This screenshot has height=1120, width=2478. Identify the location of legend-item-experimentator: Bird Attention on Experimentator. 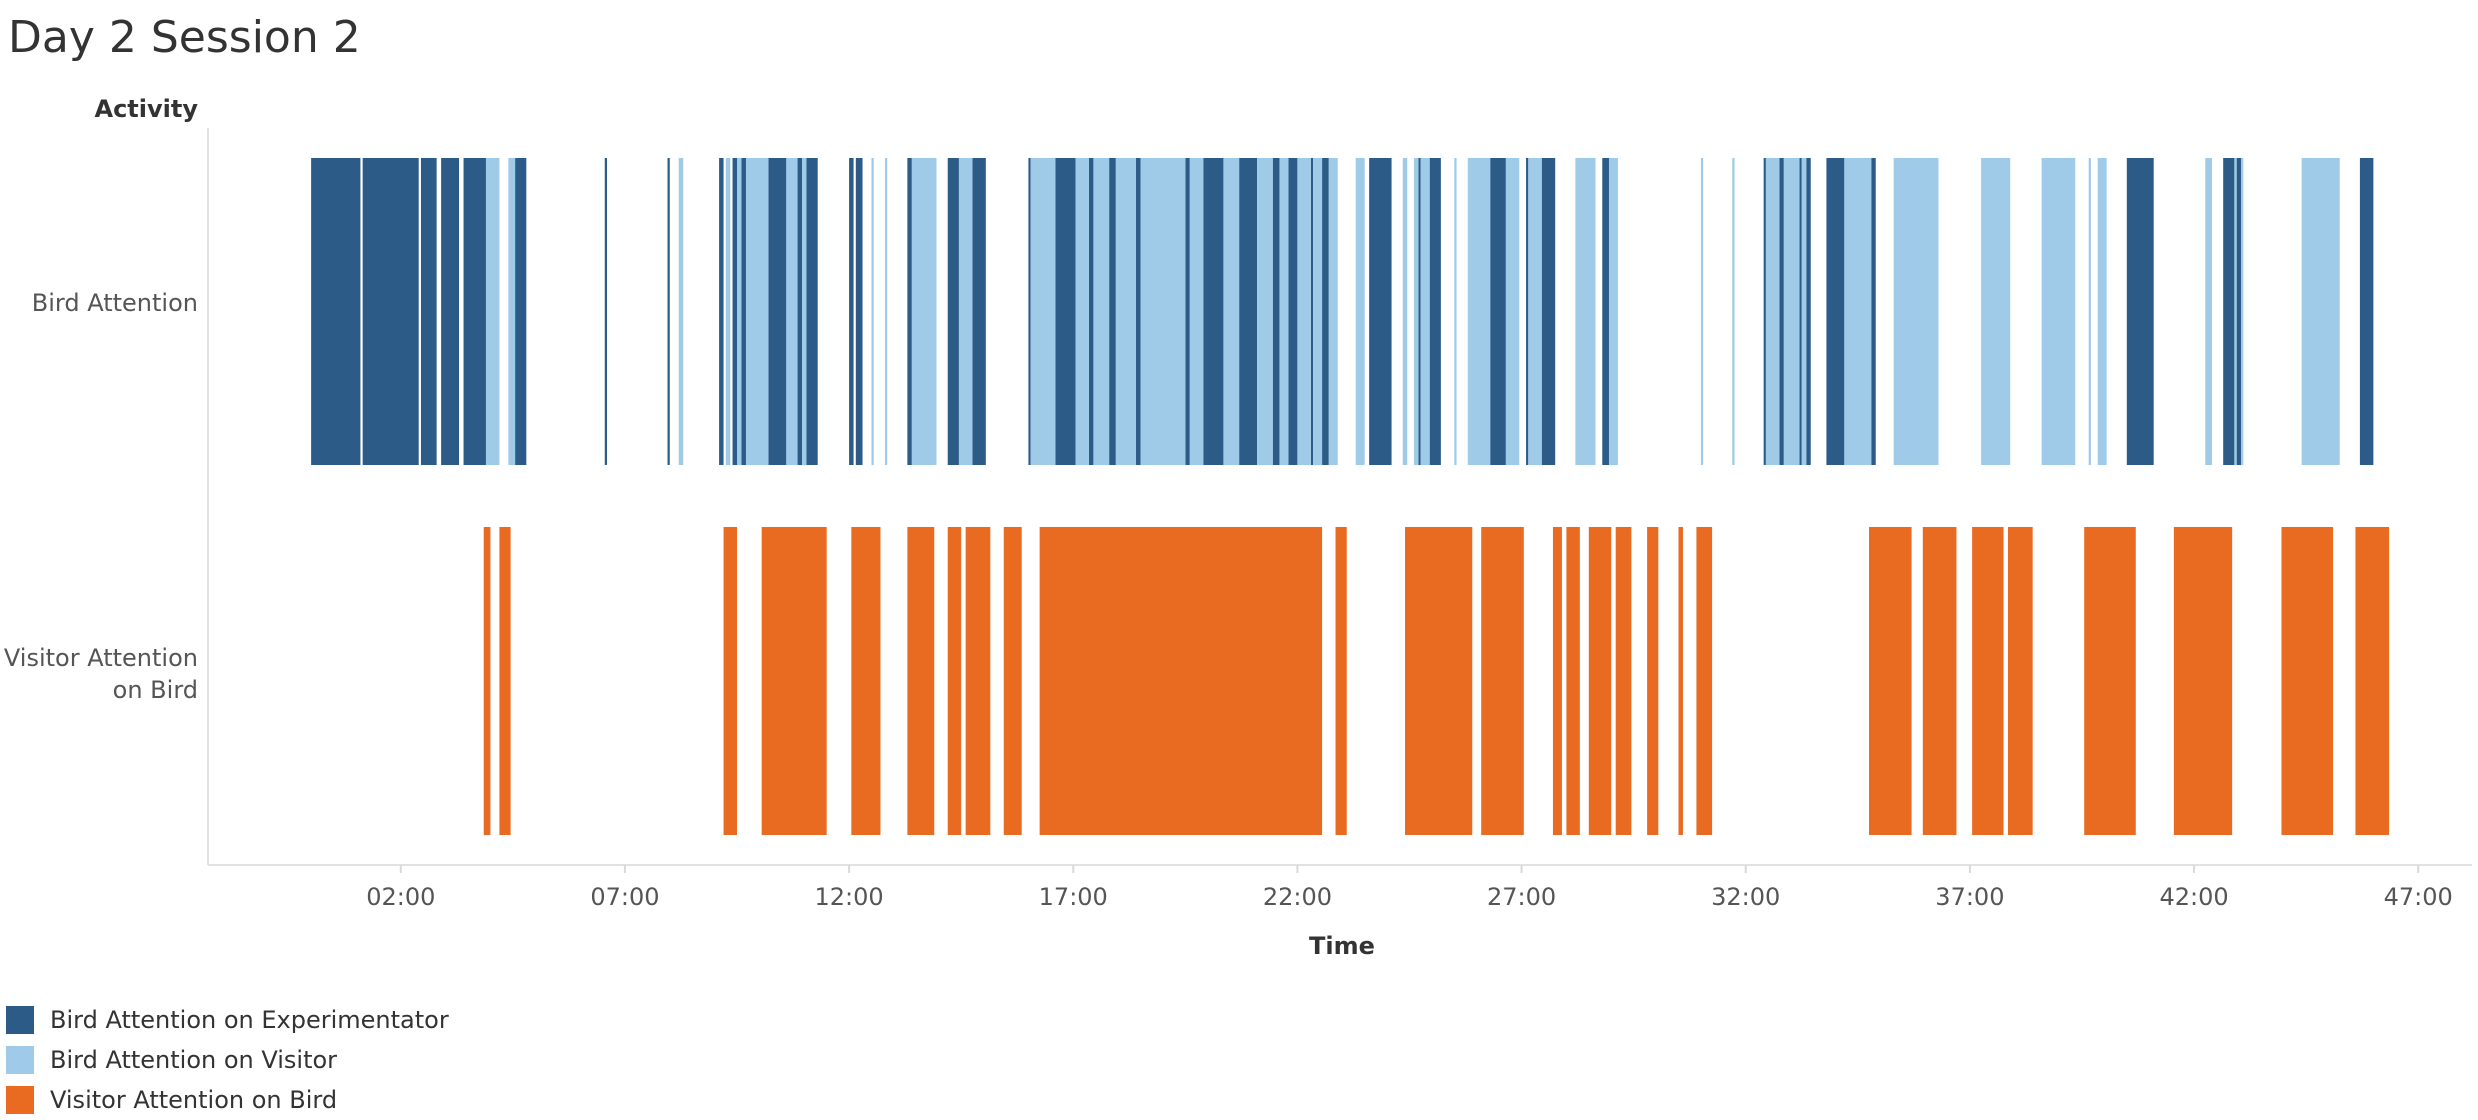
(227, 1020).